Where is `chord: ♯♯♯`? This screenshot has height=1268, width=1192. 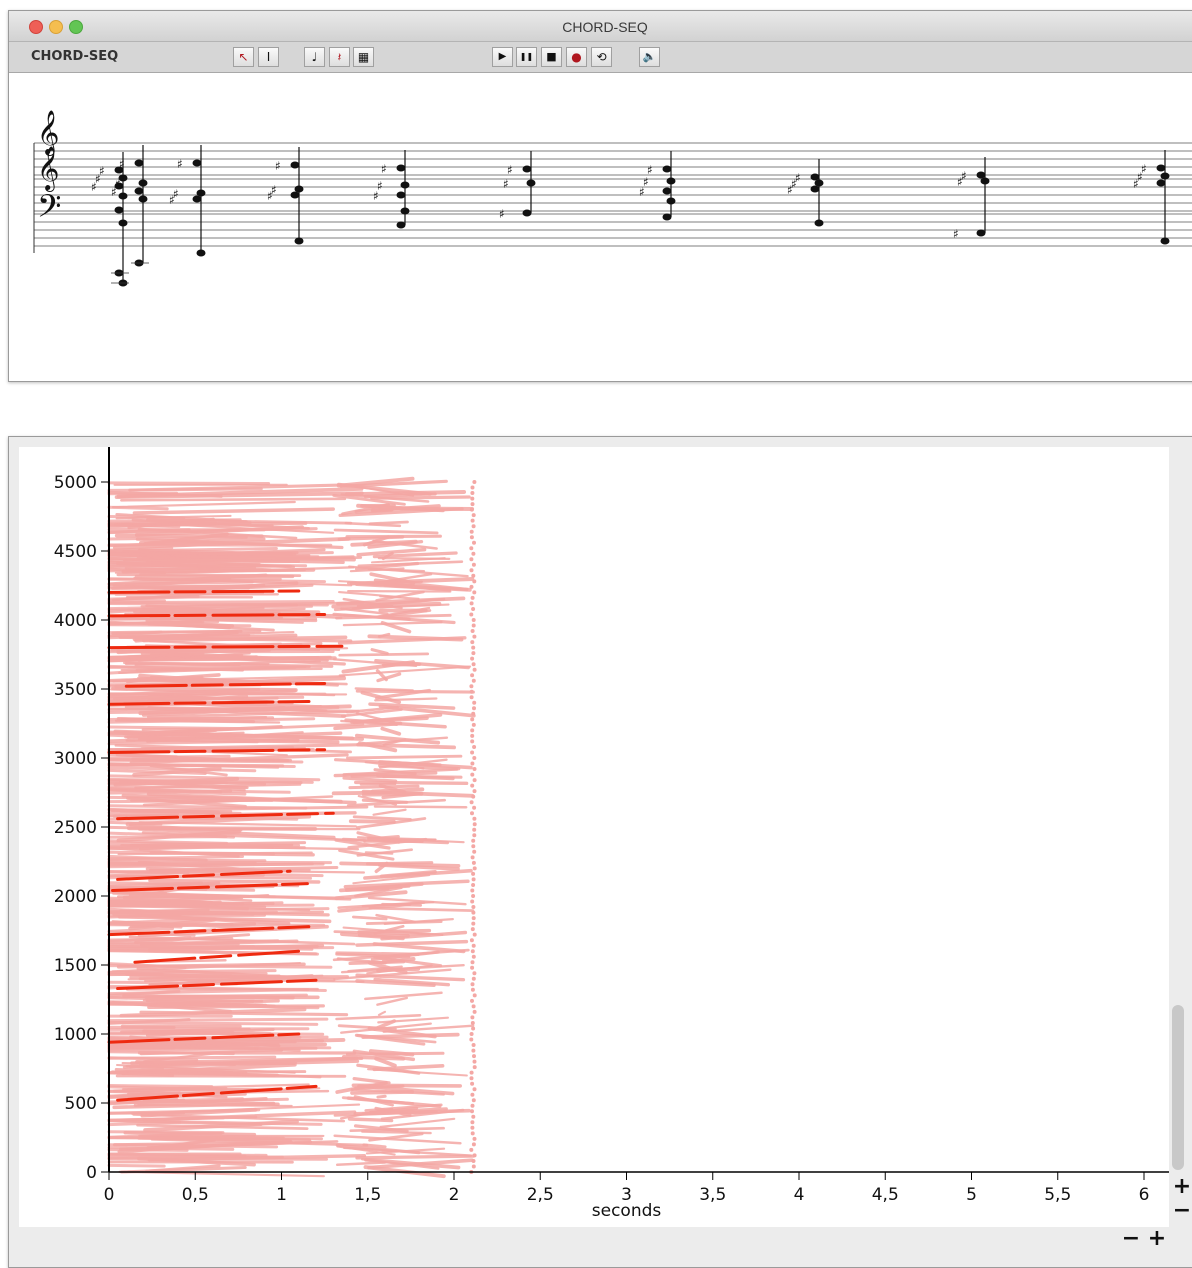 chord: ♯♯♯ is located at coordinates (110, 219).